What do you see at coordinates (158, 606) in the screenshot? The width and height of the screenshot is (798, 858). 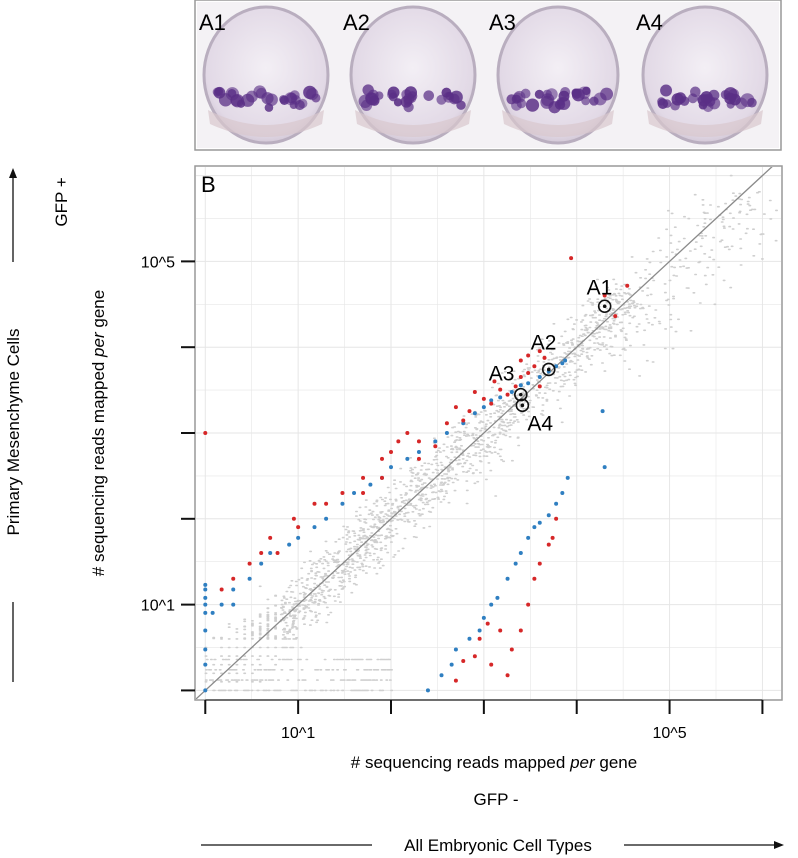 I see `y-tick-label: 10^1` at bounding box center [158, 606].